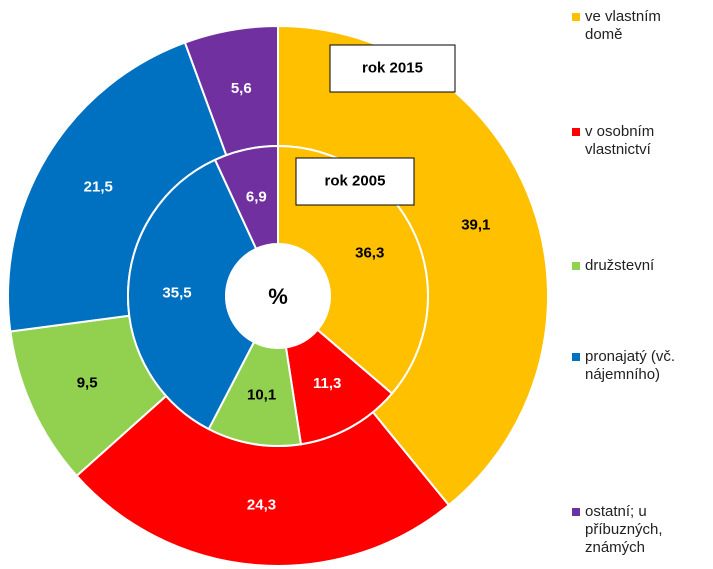 Image resolution: width=713 pixels, height=569 pixels. What do you see at coordinates (624, 529) in the screenshot?
I see `legend-label: ostatní; u příbuzných, známých` at bounding box center [624, 529].